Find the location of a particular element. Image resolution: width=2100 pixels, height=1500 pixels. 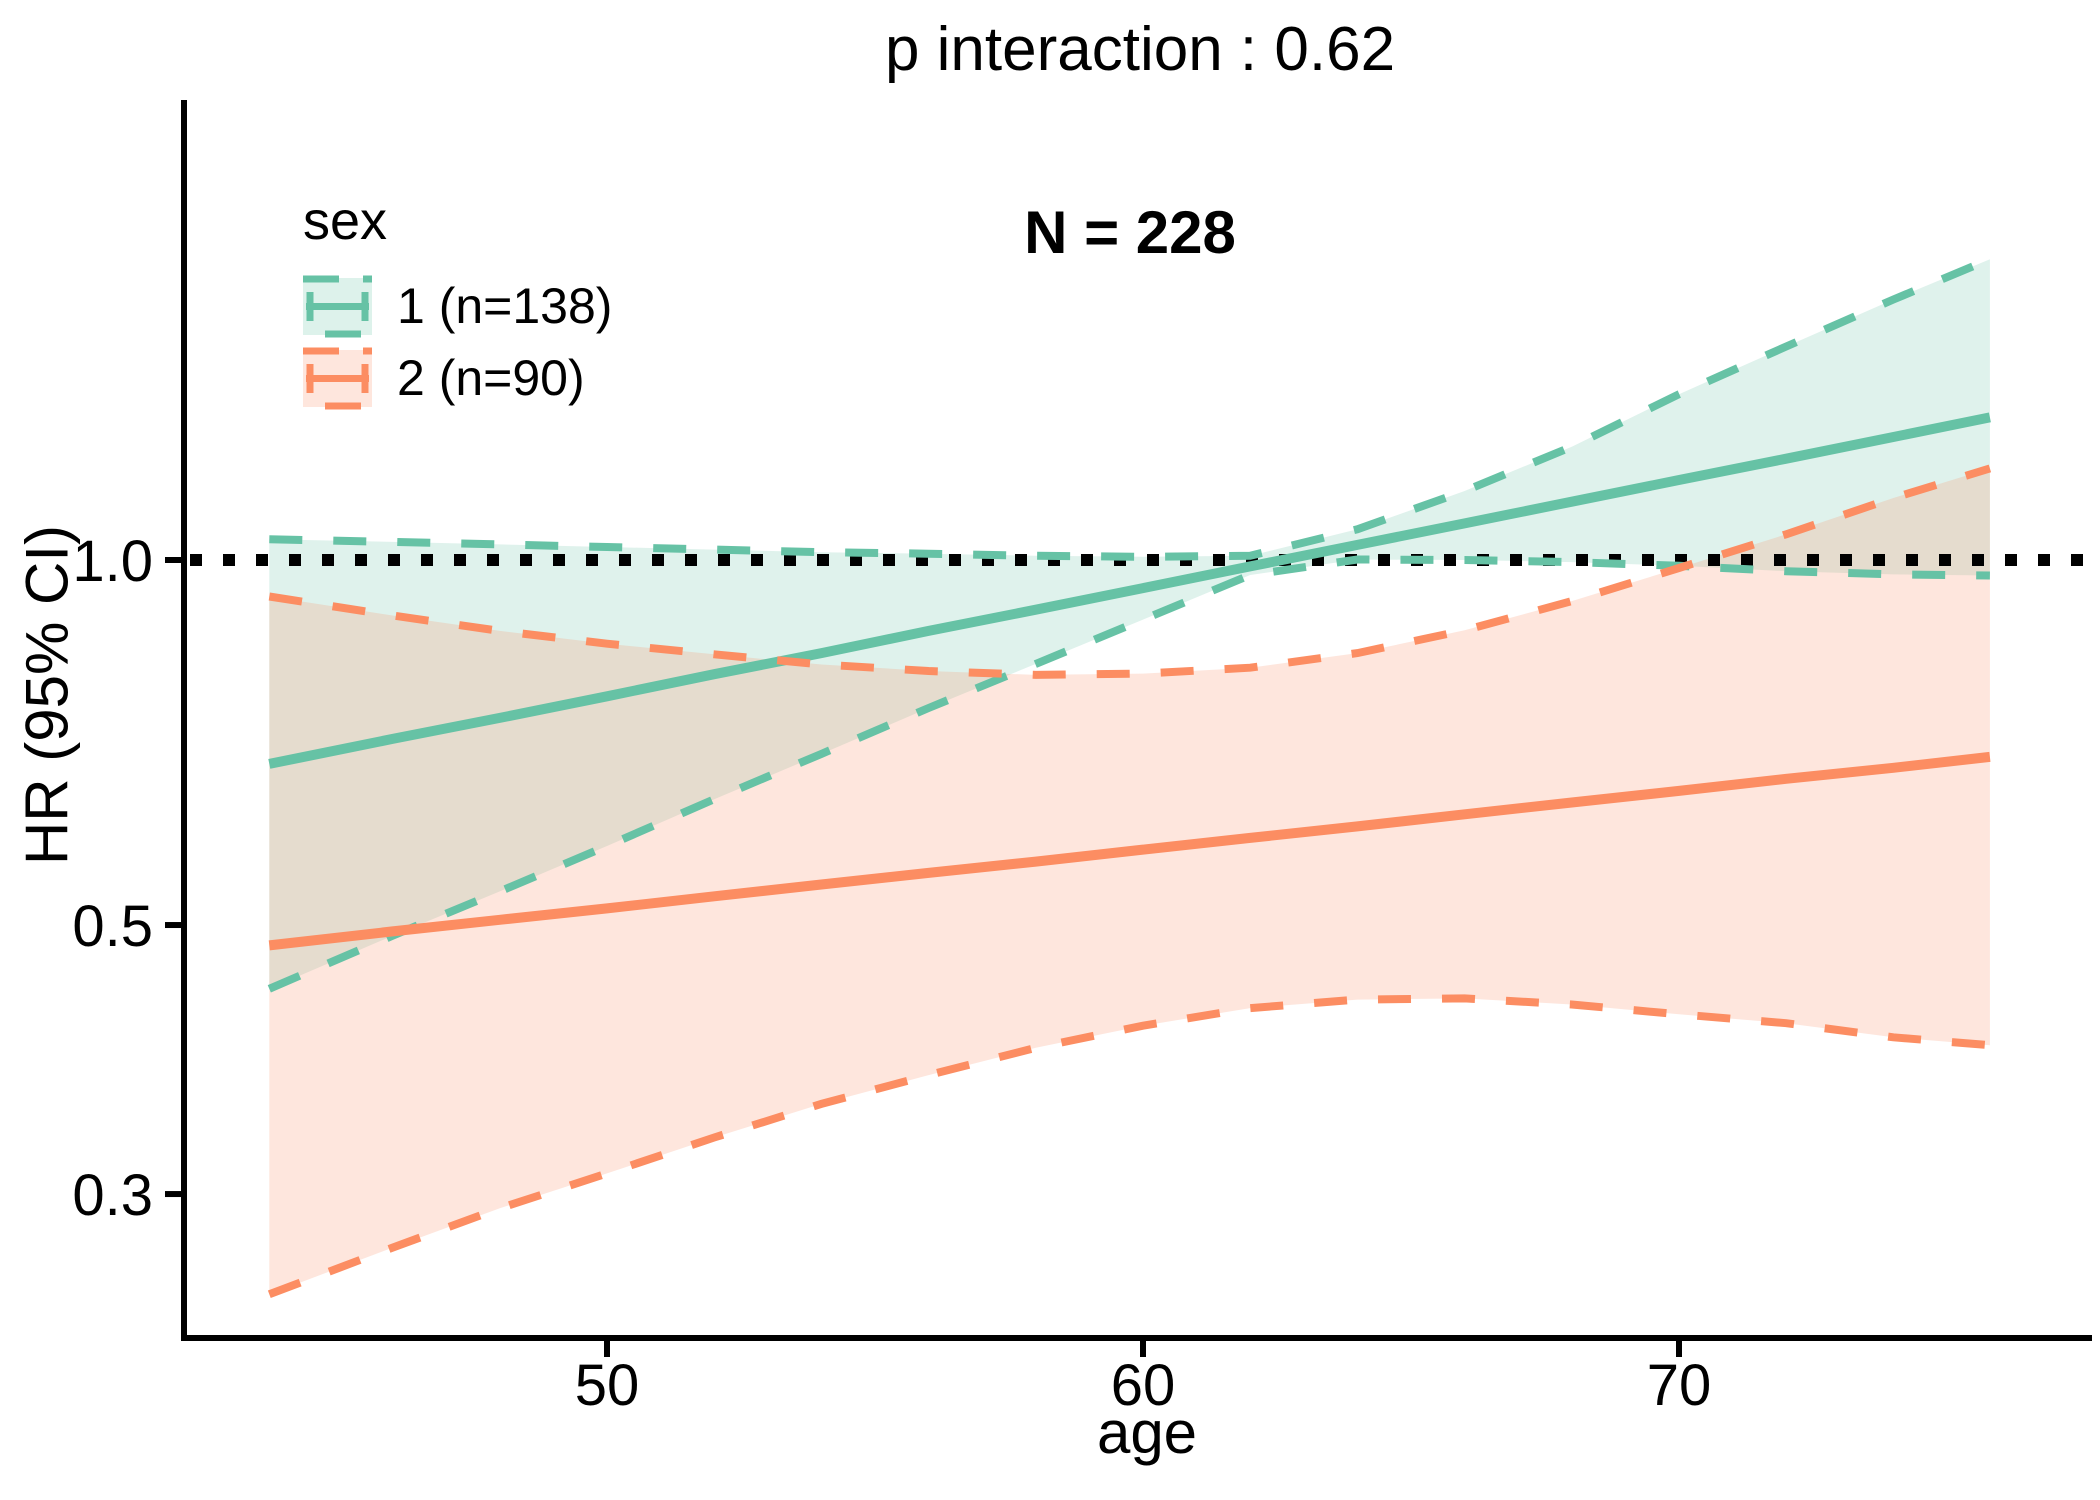

legend-item-sex1: 1 (n=138) is located at coordinates (457, 306).